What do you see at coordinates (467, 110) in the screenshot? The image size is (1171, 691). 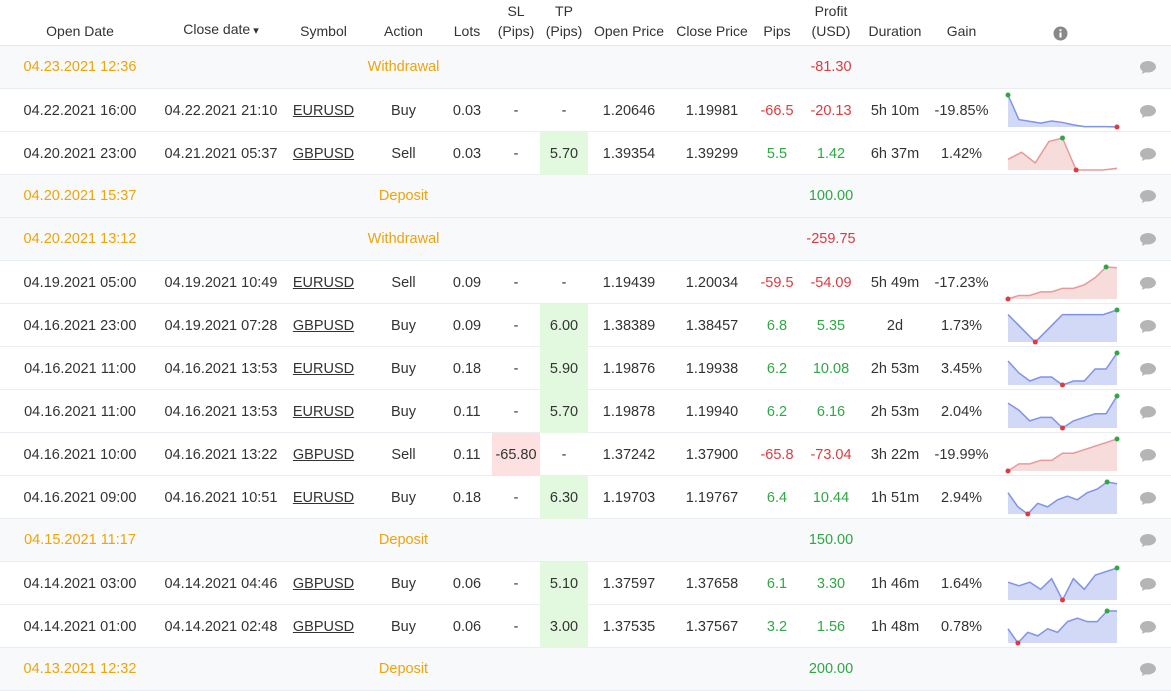 I see `lots: 0.03` at bounding box center [467, 110].